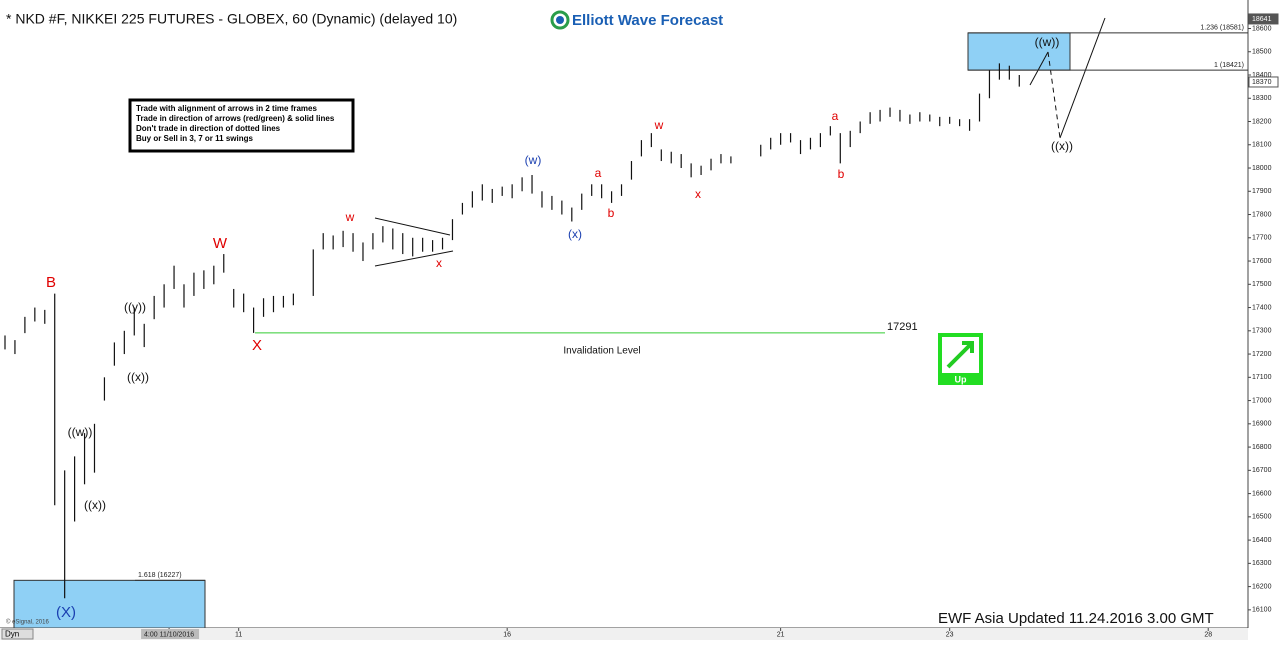 Image resolution: width=1280 pixels, height=646 pixels. I want to click on x-tick-label: 28, so click(1208, 634).